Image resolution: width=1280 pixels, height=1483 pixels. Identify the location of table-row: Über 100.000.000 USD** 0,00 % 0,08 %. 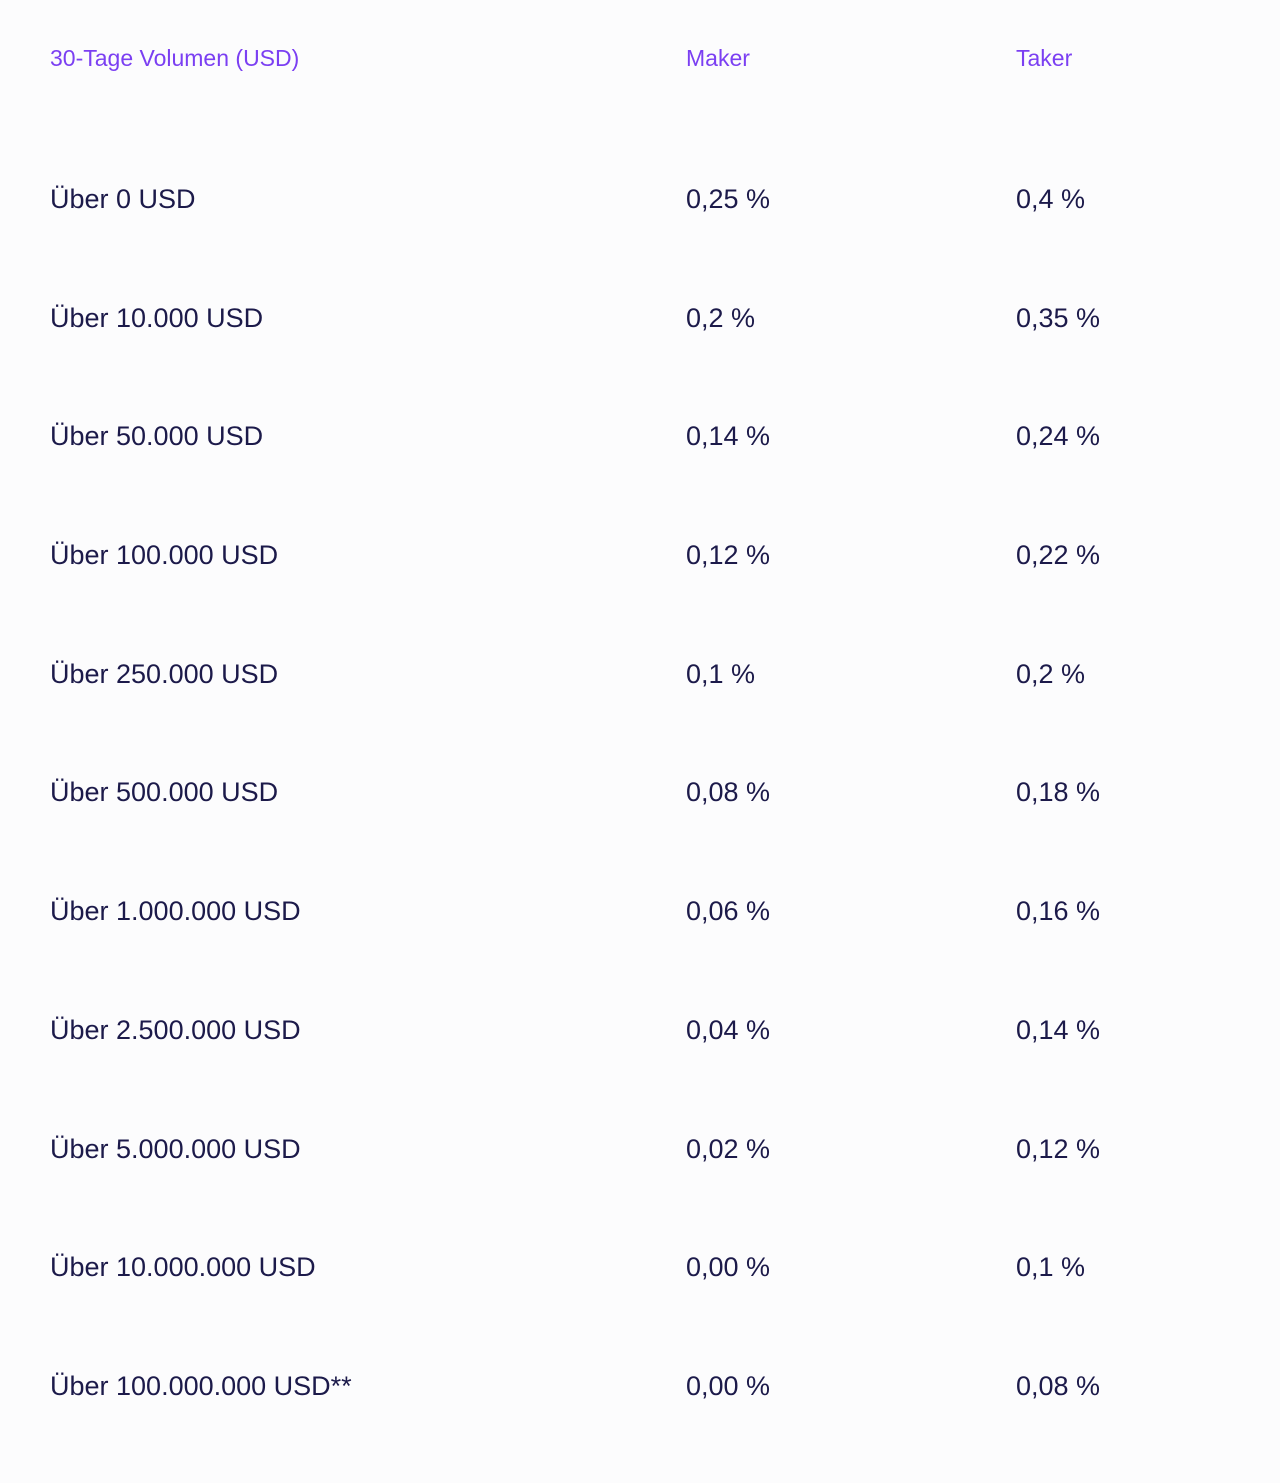
(640, 1384).